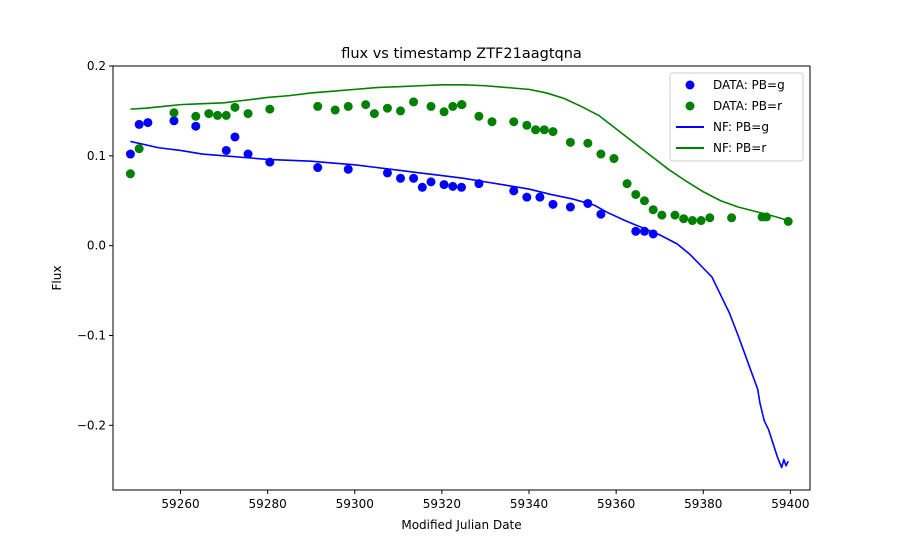 The width and height of the screenshot is (900, 550). I want to click on y-tick-label: 0.0, so click(96, 246).